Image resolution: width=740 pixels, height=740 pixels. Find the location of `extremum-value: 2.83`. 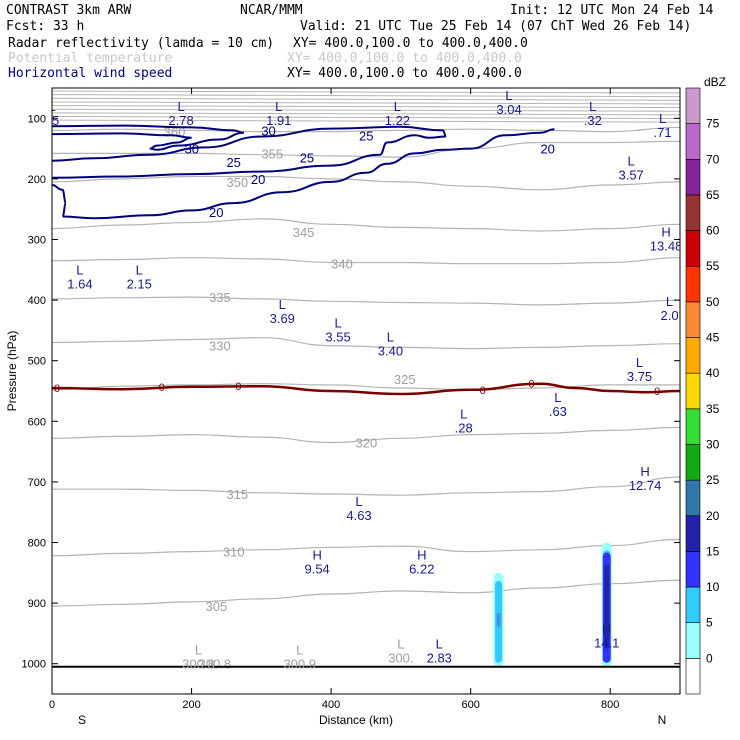

extremum-value: 2.83 is located at coordinates (439, 658).